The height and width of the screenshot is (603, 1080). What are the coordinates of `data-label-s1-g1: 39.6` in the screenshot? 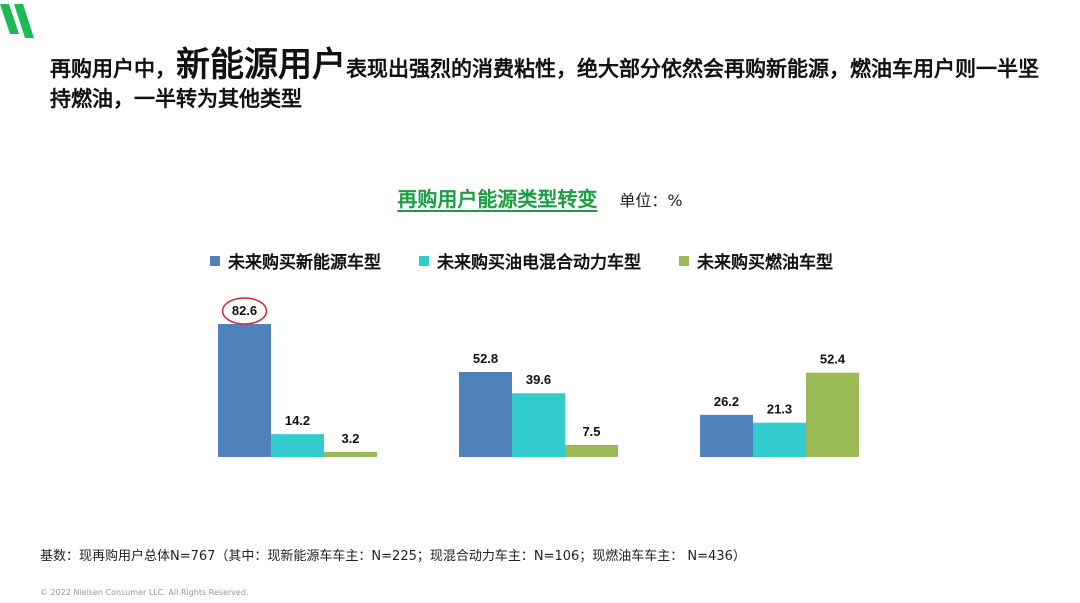 It's located at (538, 379).